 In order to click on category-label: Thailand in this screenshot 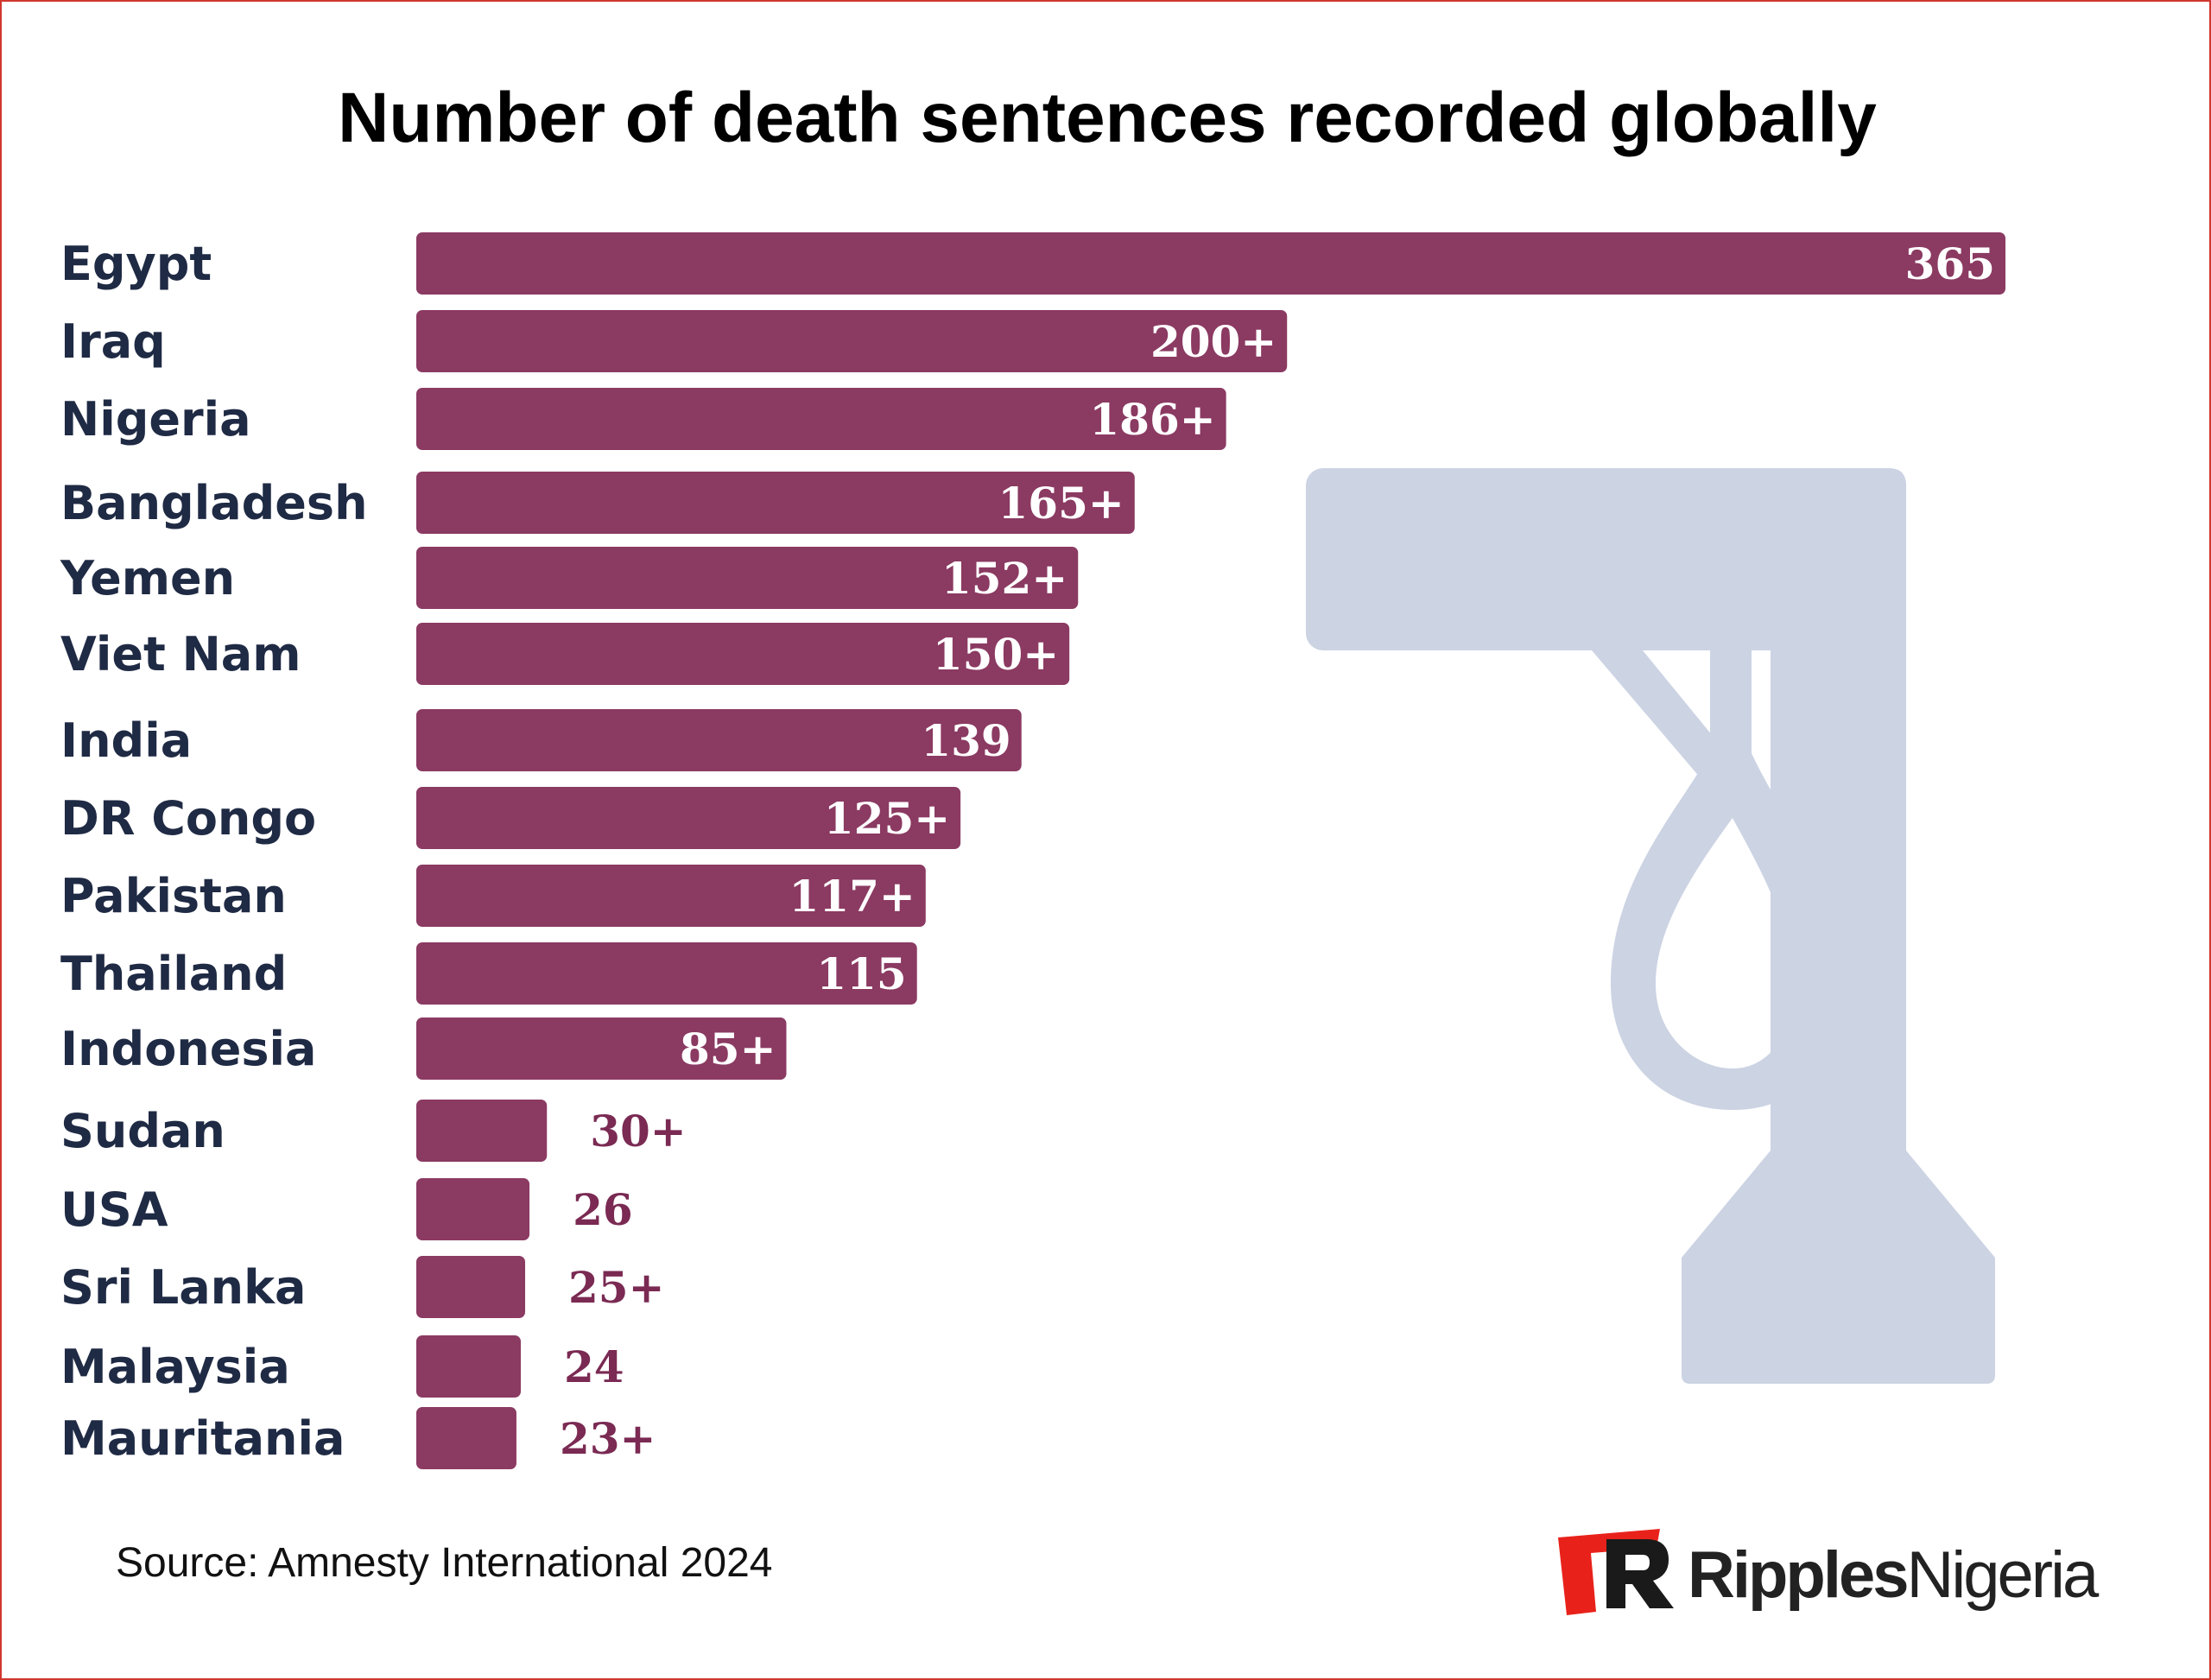, I will do `click(174, 974)`.